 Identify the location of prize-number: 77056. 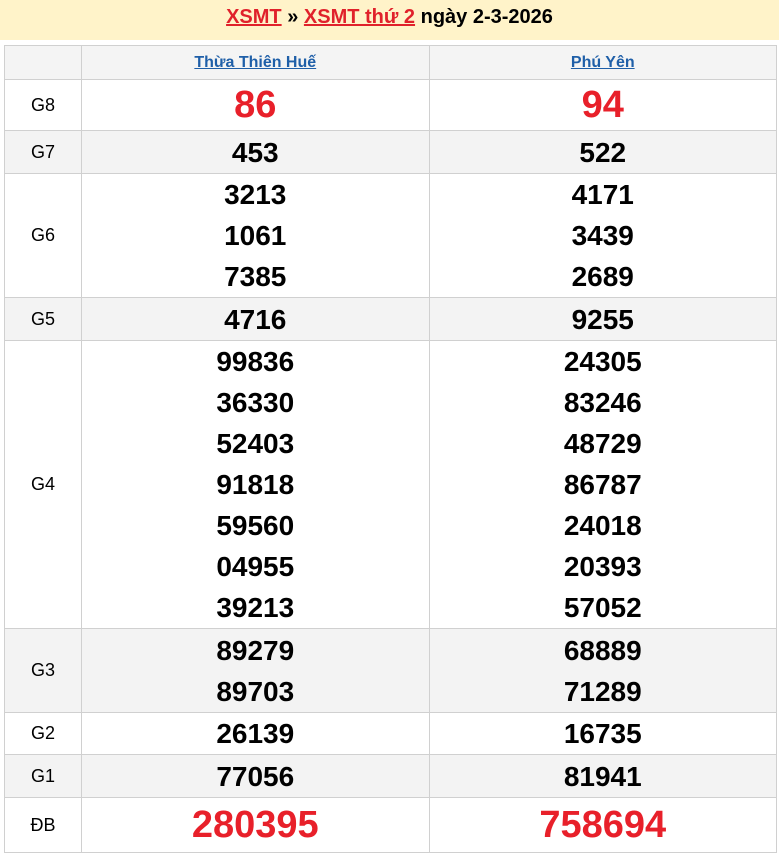
(255, 776).